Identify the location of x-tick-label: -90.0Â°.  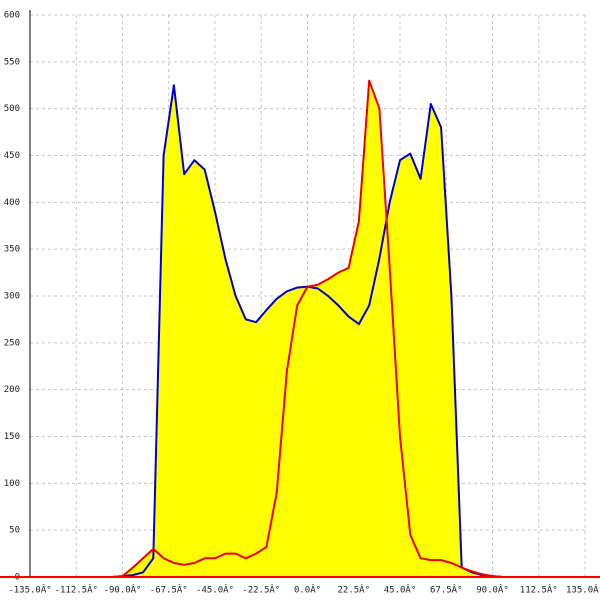
(123, 590).